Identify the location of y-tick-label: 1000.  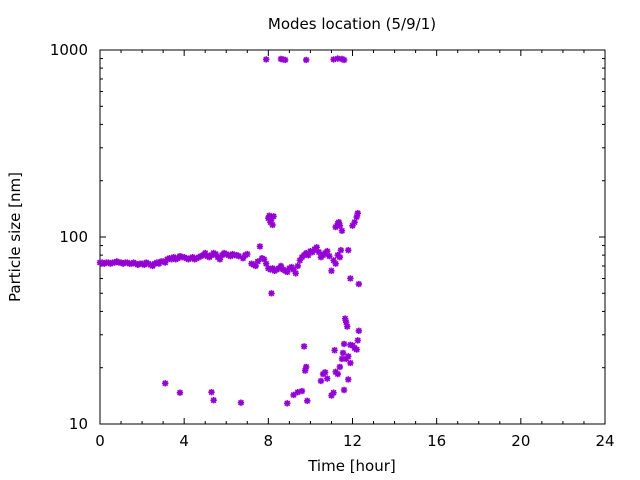
(69, 50).